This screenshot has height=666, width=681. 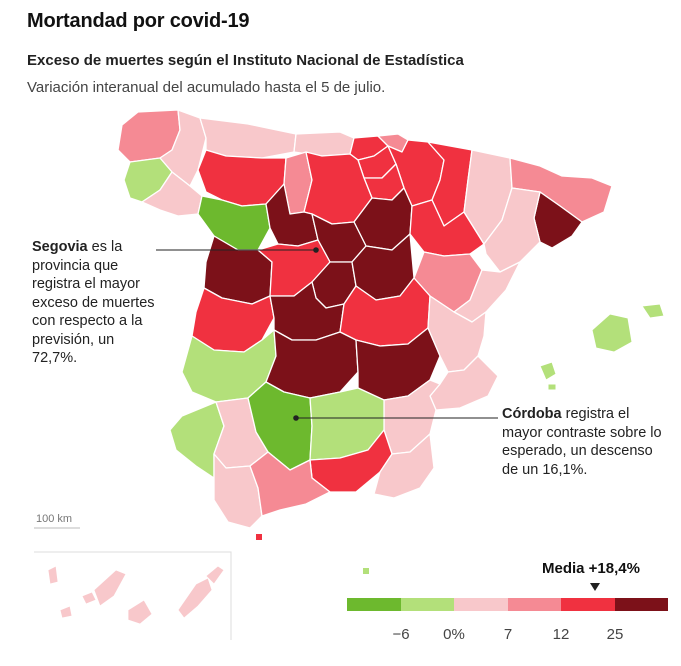 What do you see at coordinates (447, 228) in the screenshot?
I see `province-zaragoza` at bounding box center [447, 228].